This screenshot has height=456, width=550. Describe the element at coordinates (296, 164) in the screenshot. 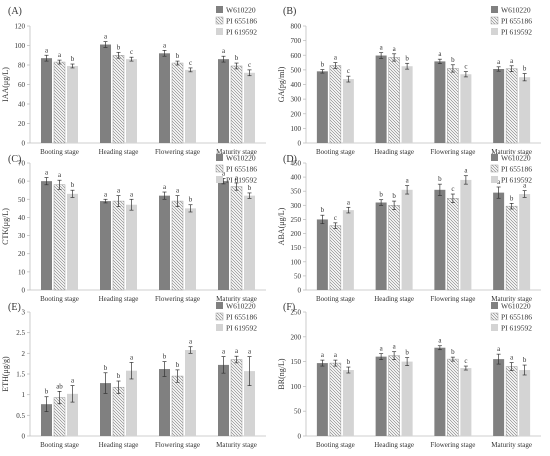

I see `y-tick-label: 450` at that location.